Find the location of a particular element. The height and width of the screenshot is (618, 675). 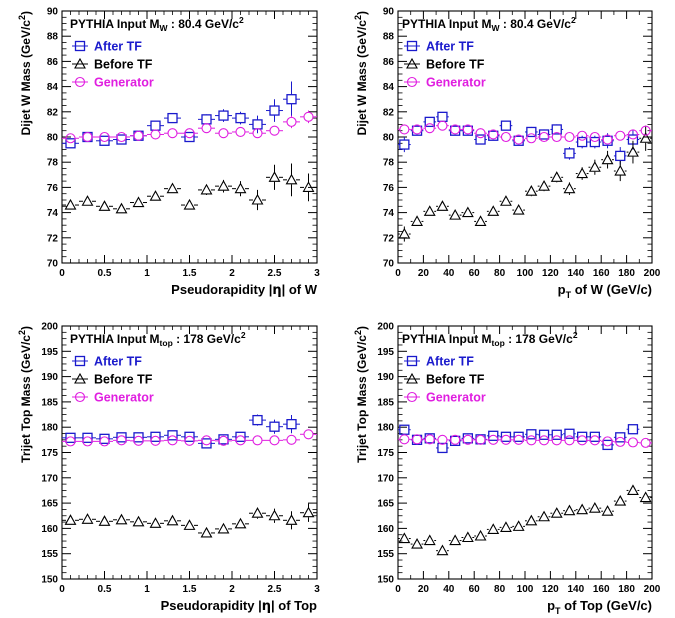

y-tick-label: 190 is located at coordinates (49, 377).